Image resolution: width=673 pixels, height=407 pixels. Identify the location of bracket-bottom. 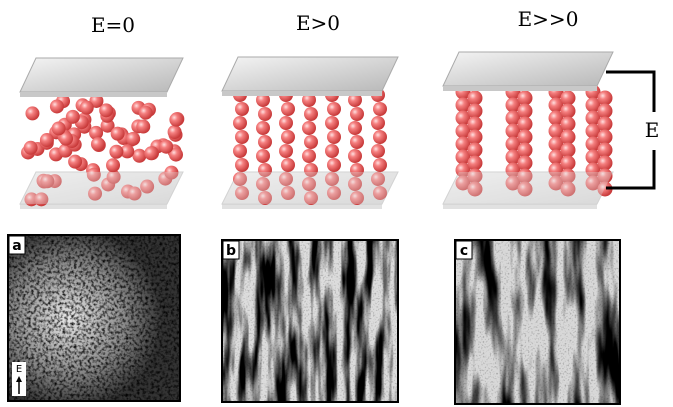
(631, 170).